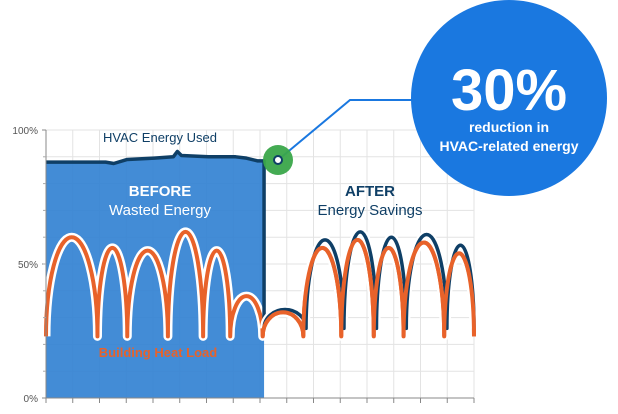 The width and height of the screenshot is (618, 414). Describe the element at coordinates (509, 127) in the screenshot. I see `callout-line1: reduction in` at that location.